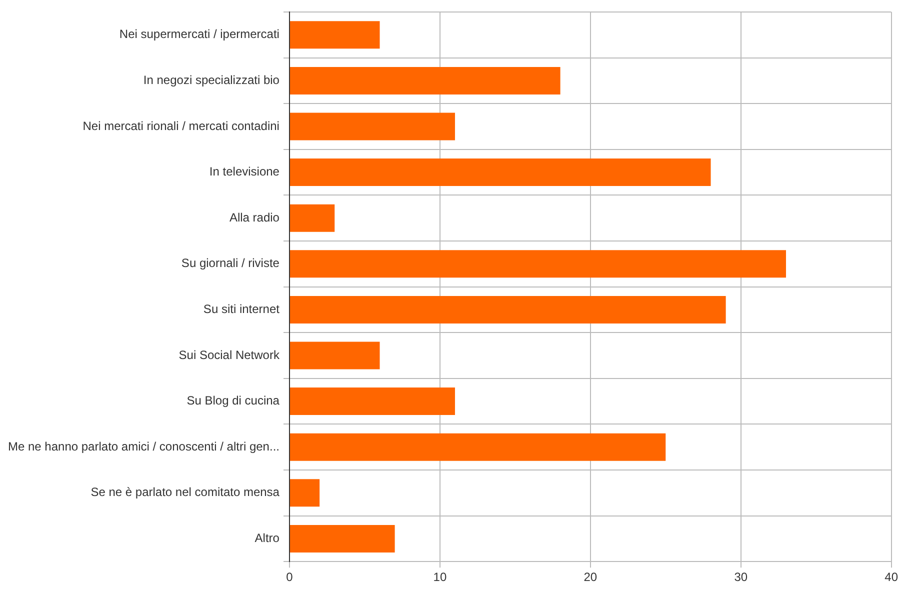  Describe the element at coordinates (211, 80) in the screenshot. I see `y-tick-label: In negozi specializzati bio` at that location.